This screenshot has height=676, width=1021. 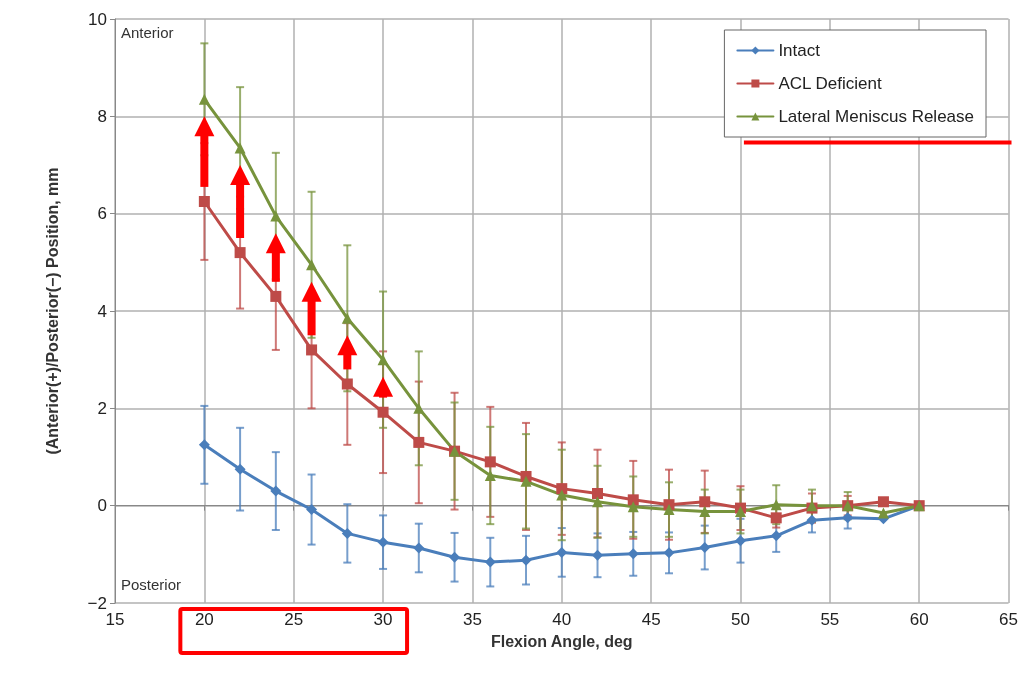 I want to click on y-tick-label: 4, so click(x=102, y=311).